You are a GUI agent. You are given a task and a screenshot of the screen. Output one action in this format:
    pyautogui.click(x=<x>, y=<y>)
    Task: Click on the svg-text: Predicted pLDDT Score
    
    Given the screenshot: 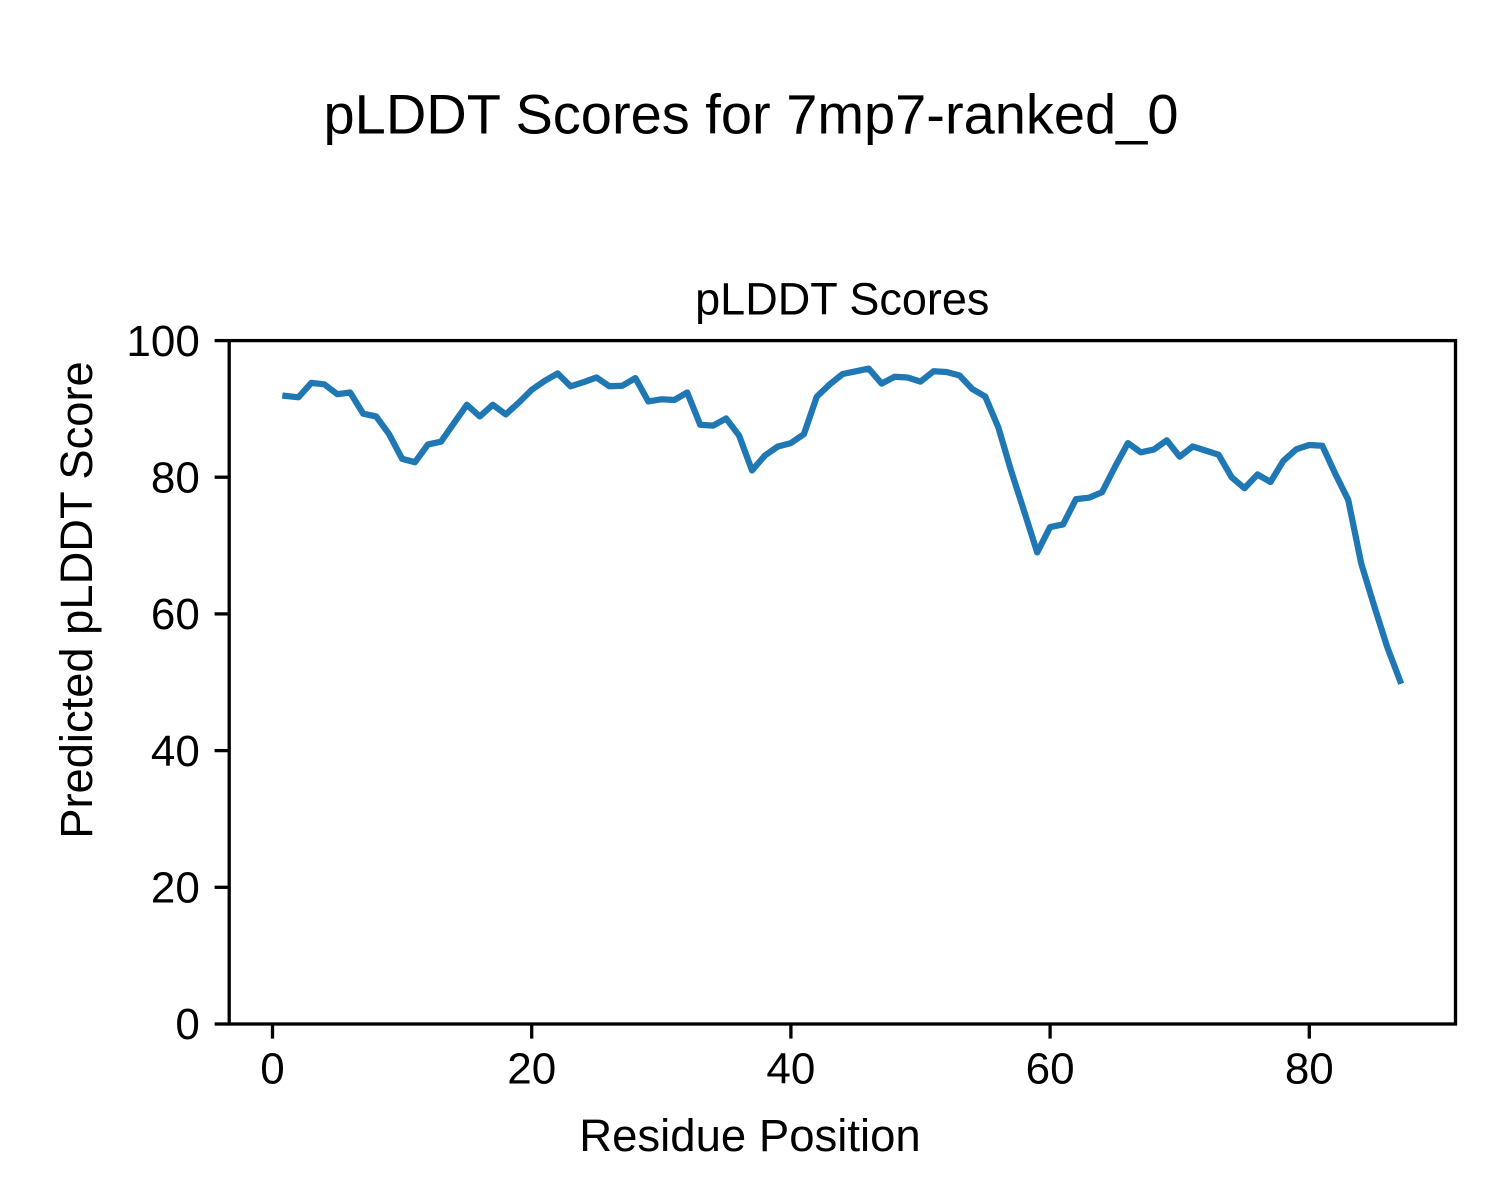 What is the action you would take?
    pyautogui.click(x=76, y=600)
    